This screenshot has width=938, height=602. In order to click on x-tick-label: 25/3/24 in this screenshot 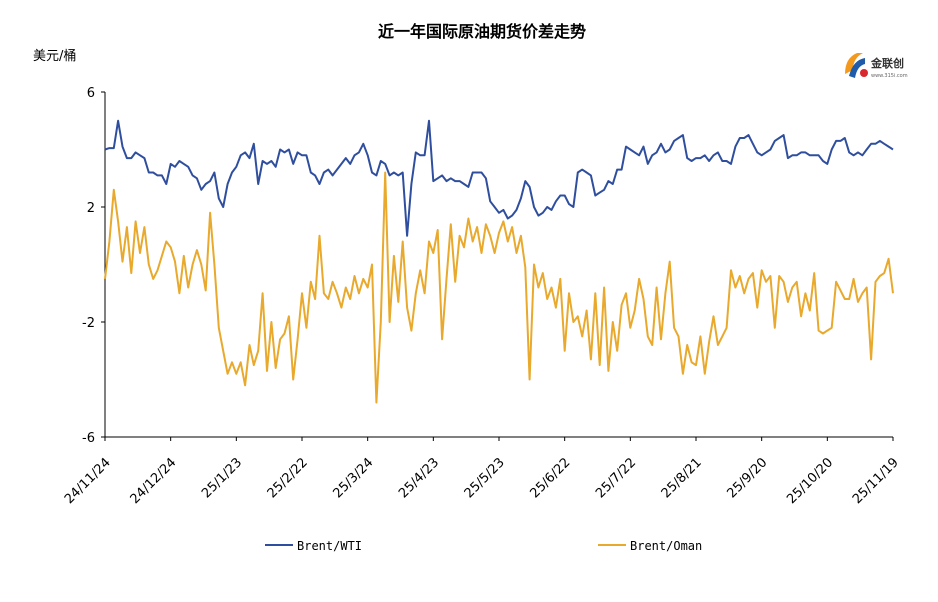, I will do `click(353, 478)`.